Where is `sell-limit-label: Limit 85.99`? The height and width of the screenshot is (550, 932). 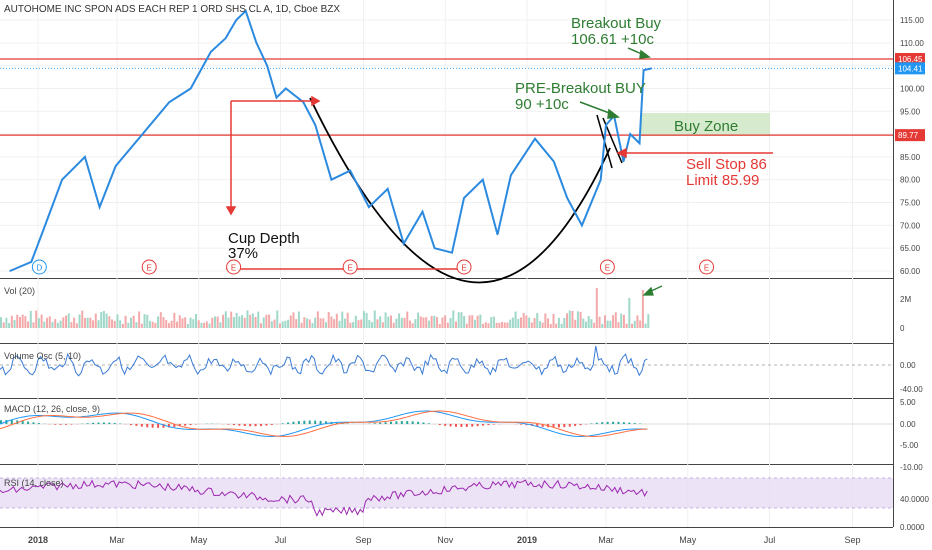
sell-limit-label: Limit 85.99 is located at coordinates (722, 180).